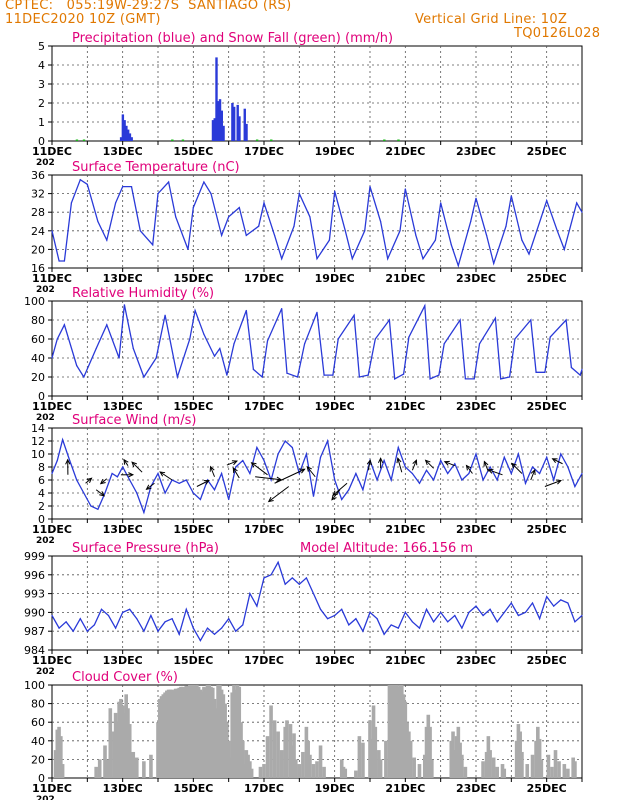 The height and width of the screenshot is (800, 618). I want to click on rh-line, so click(317, 341).